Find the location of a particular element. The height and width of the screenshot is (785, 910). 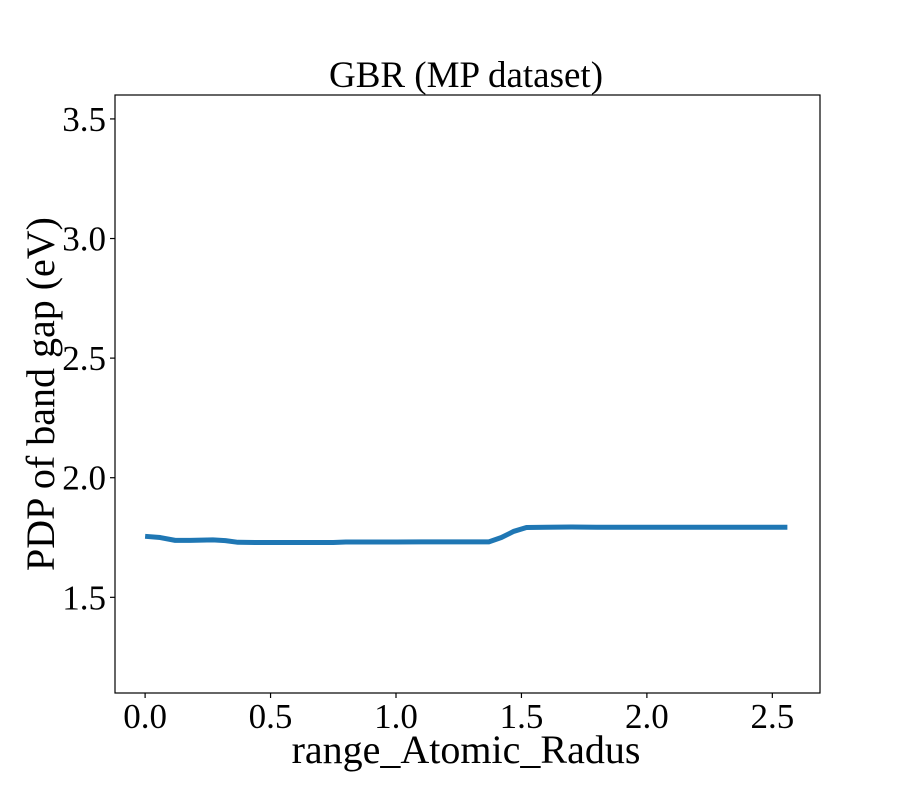

y-tick-label: 3.0 is located at coordinates (84, 239).